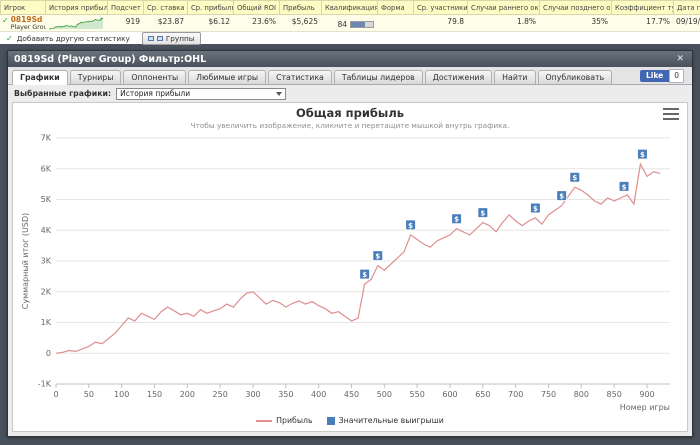 Image resolution: width=700 pixels, height=445 pixels. Describe the element at coordinates (77, 7) in the screenshot. I see `column-header-profit-history: История прибыли` at that location.